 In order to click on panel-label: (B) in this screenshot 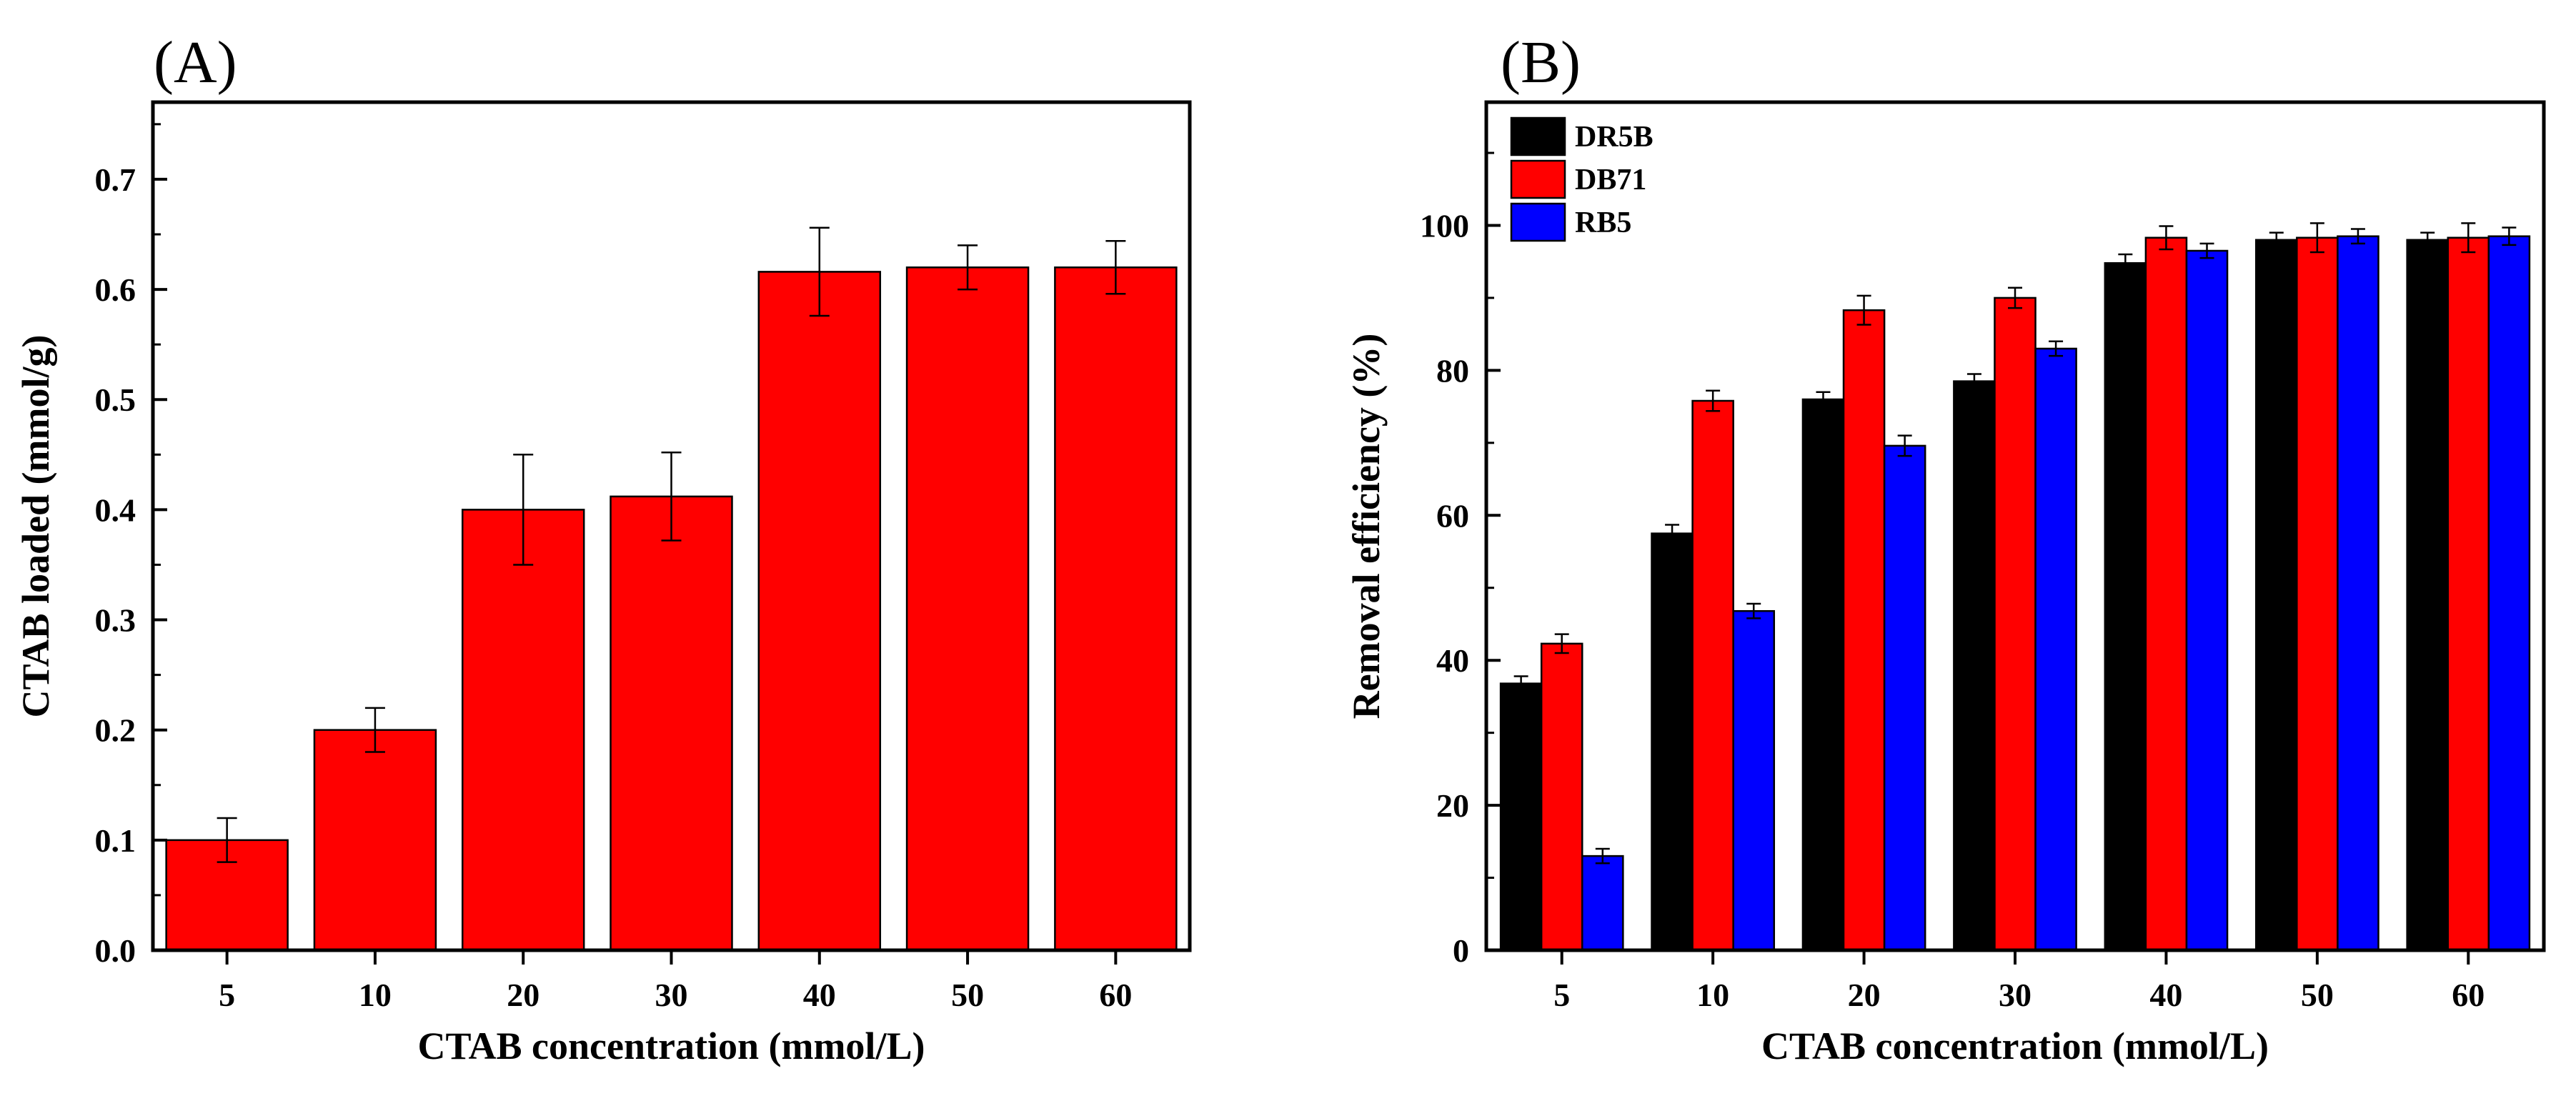, I will do `click(1541, 63)`.